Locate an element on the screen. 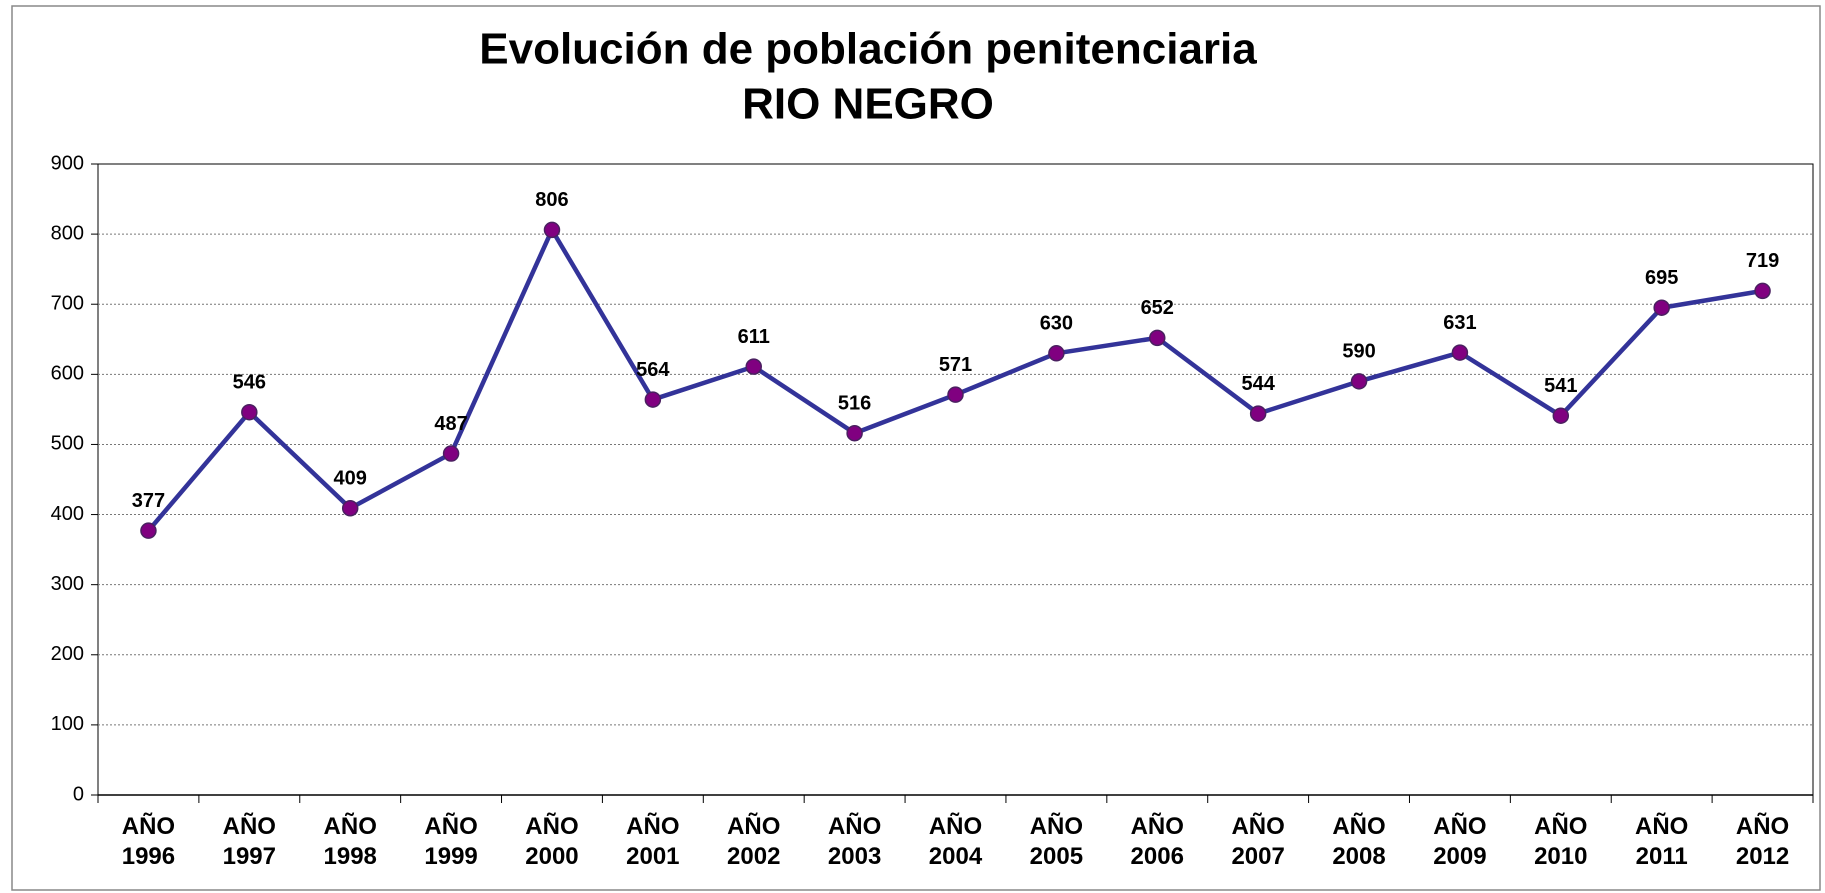 Image resolution: width=1825 pixels, height=893 pixels. x-tick-label: AÑO 2010 is located at coordinates (1561, 841).